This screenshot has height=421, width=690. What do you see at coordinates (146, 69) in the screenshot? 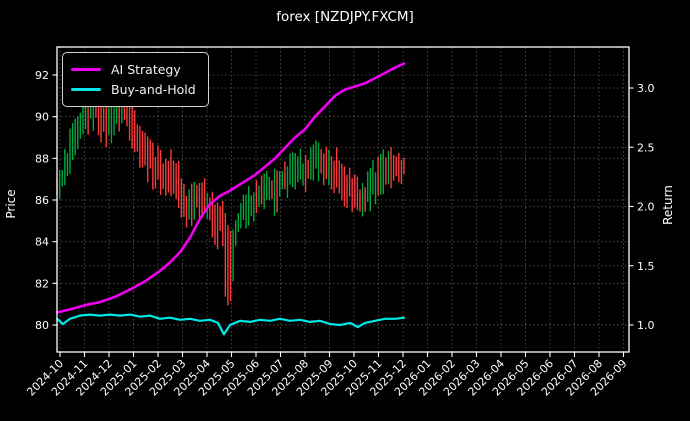
I see `legend-label: AI Strategy` at bounding box center [146, 69].